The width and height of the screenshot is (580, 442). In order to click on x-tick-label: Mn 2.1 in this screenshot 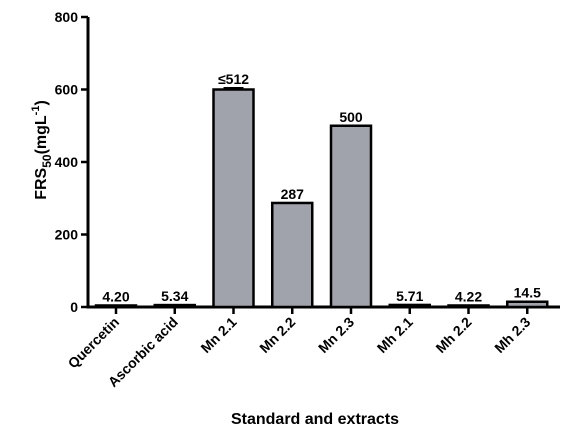, I will do `click(218, 335)`.